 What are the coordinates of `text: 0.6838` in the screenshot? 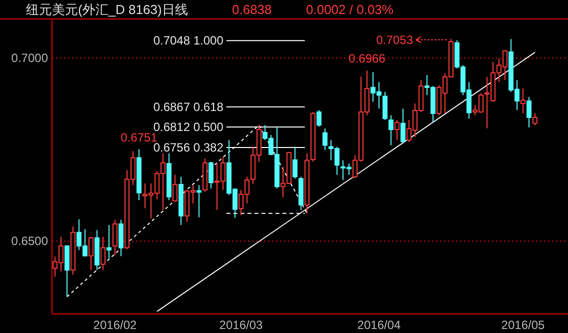 It's located at (252, 9).